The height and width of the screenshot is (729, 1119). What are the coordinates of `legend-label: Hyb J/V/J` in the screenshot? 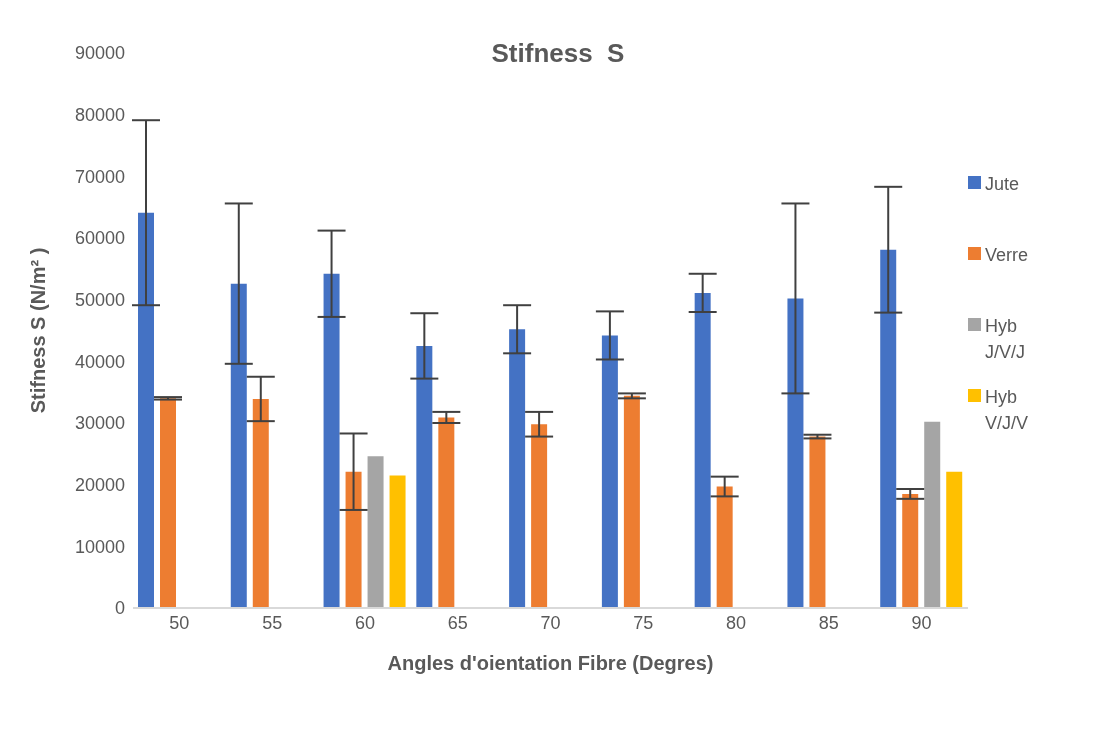 It's located at (1005, 339).